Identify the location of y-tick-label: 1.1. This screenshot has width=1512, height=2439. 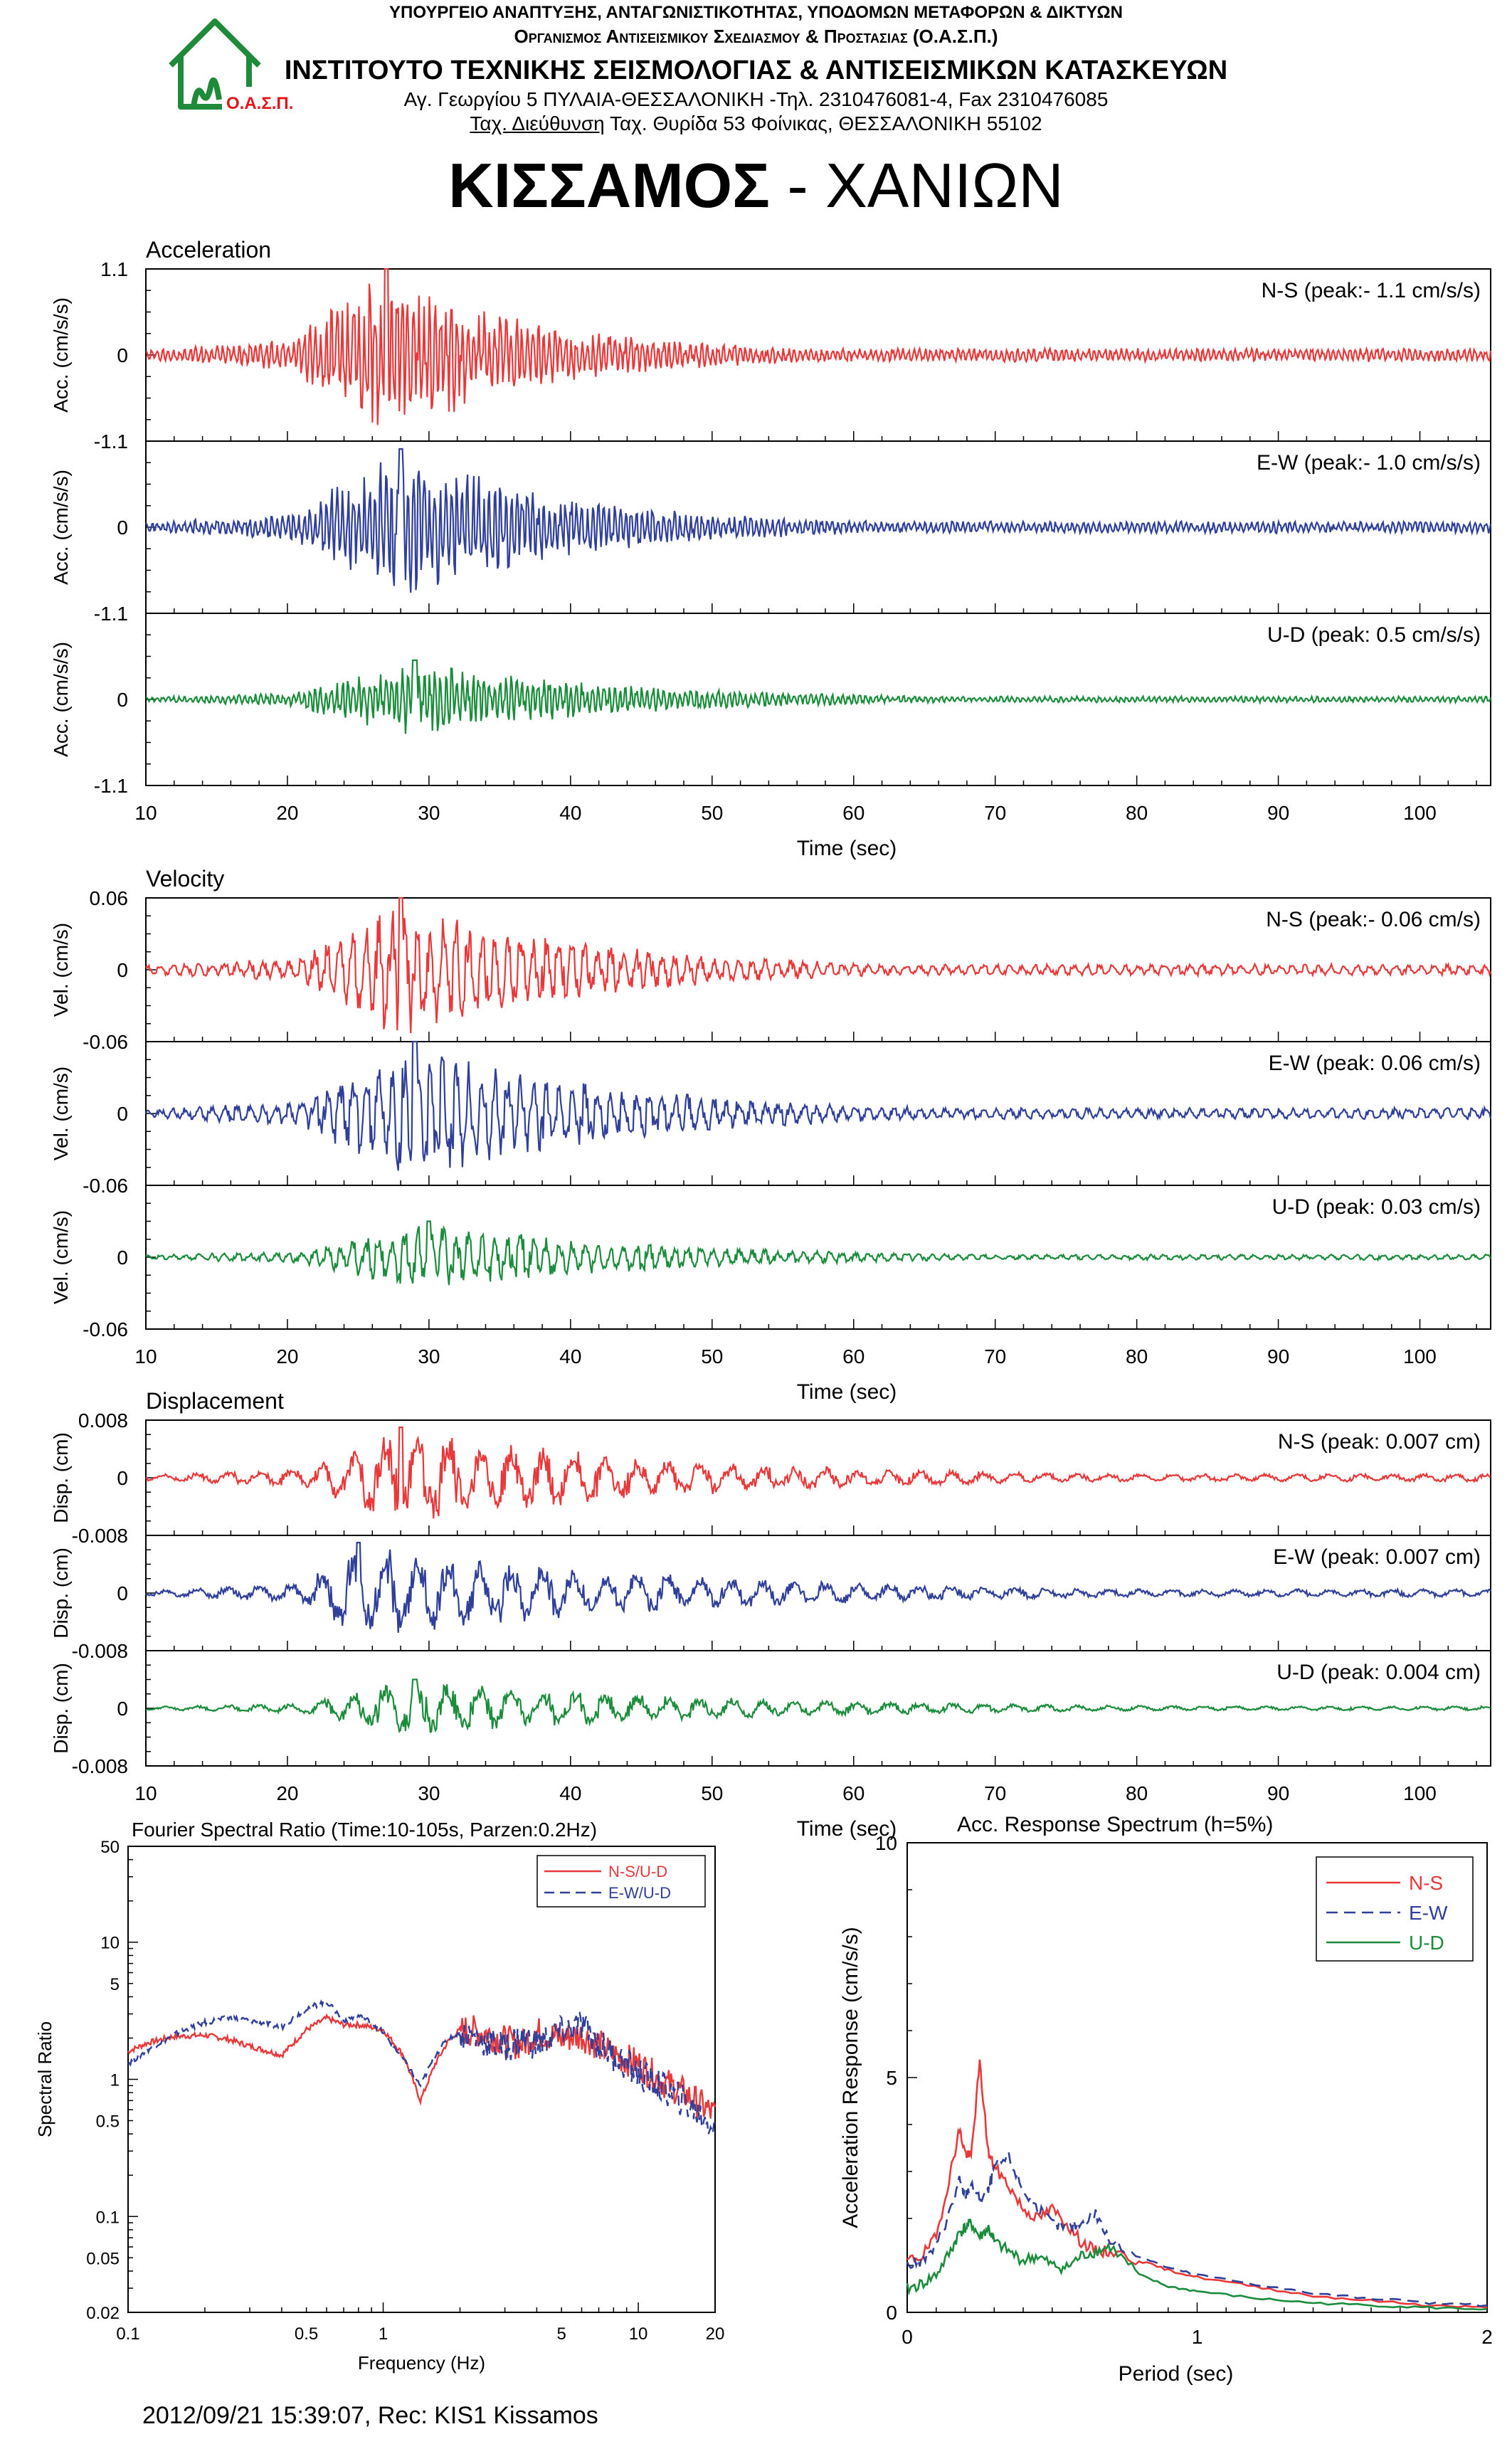
(114, 269).